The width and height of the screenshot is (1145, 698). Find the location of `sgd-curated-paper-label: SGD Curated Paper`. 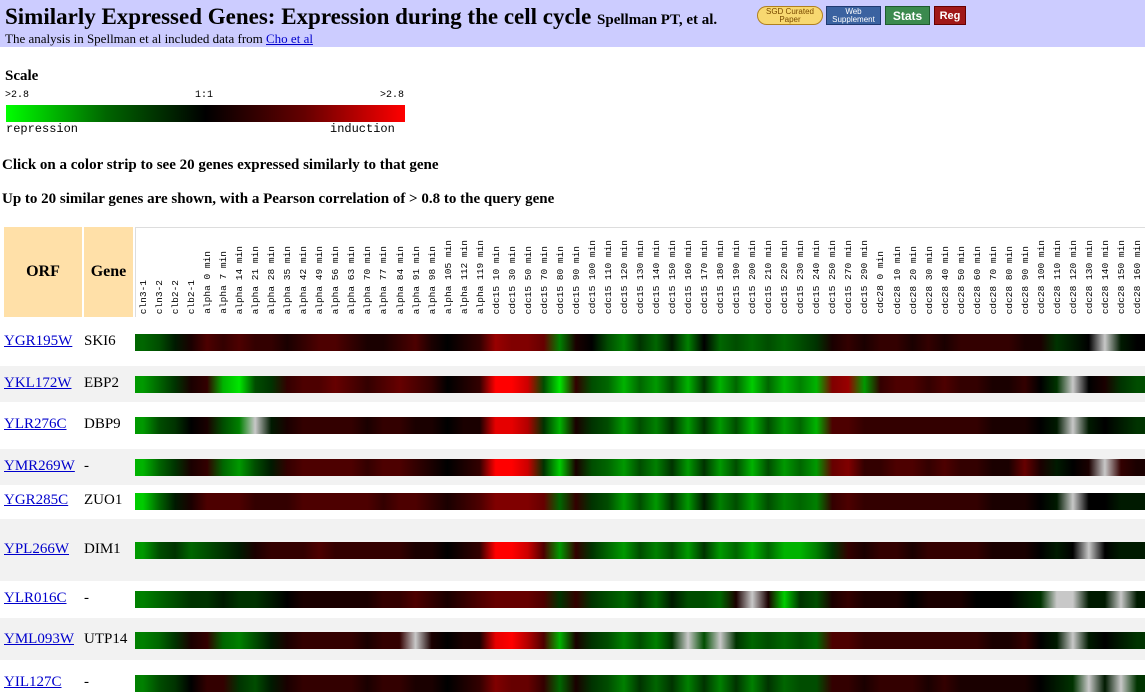

sgd-curated-paper-label: SGD Curated Paper is located at coordinates (790, 15).